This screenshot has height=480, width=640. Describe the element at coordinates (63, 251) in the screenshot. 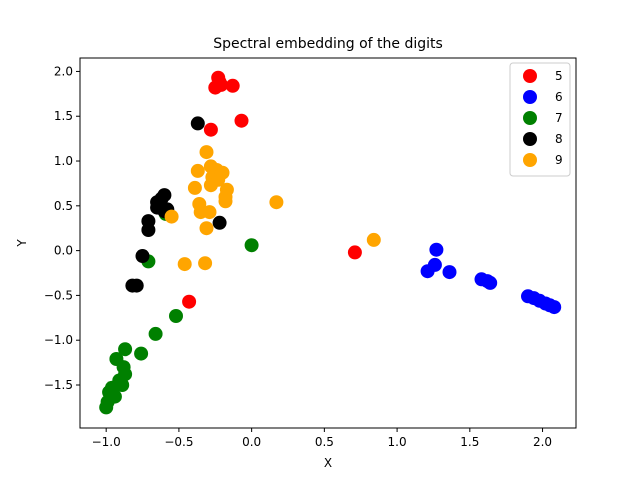

I see `y-tick-label: 0.0` at that location.